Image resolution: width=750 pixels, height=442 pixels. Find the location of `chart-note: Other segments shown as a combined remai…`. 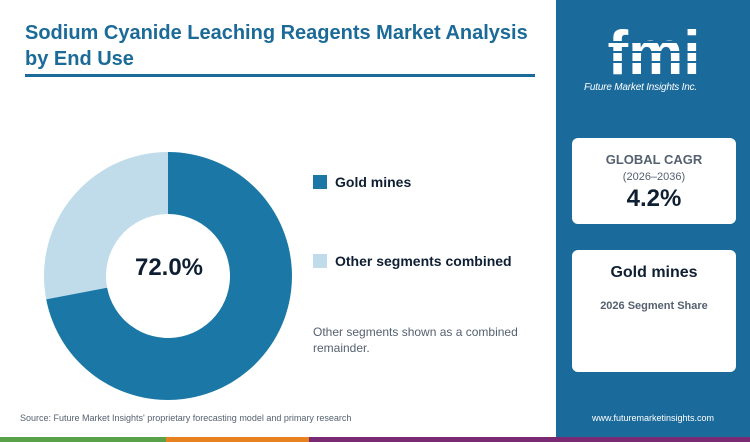

chart-note: Other segments shown as a combined remai… is located at coordinates (415, 340).